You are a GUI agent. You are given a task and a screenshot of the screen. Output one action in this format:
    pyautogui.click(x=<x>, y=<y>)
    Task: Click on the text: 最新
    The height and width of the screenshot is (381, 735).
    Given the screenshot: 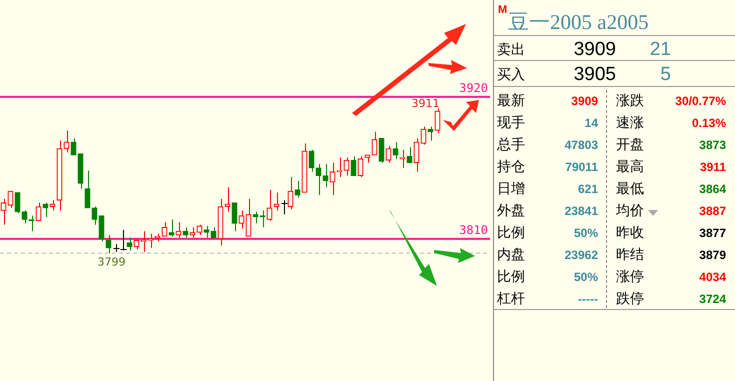 What is the action you would take?
    pyautogui.click(x=511, y=101)
    